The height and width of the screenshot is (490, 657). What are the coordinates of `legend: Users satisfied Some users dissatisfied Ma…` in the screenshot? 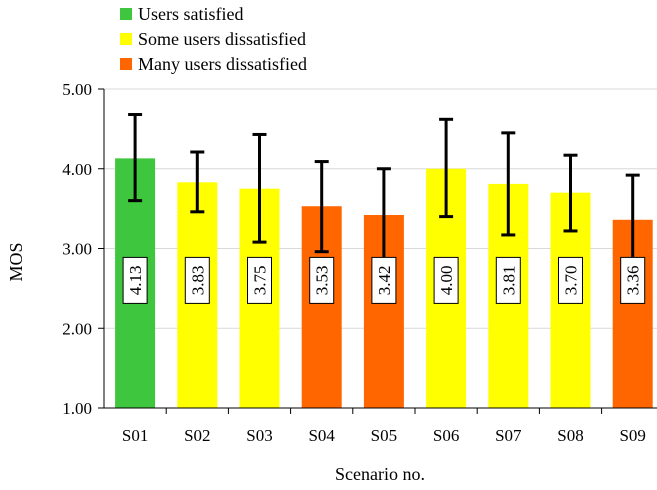 It's located at (213, 39).